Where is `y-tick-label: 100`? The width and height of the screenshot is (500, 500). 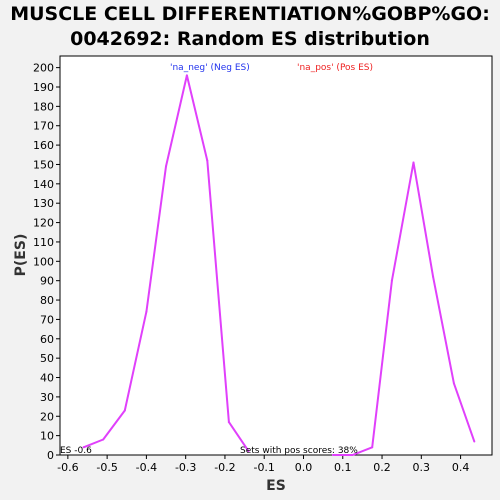 y-tick-label: 100 is located at coordinates (43, 261).